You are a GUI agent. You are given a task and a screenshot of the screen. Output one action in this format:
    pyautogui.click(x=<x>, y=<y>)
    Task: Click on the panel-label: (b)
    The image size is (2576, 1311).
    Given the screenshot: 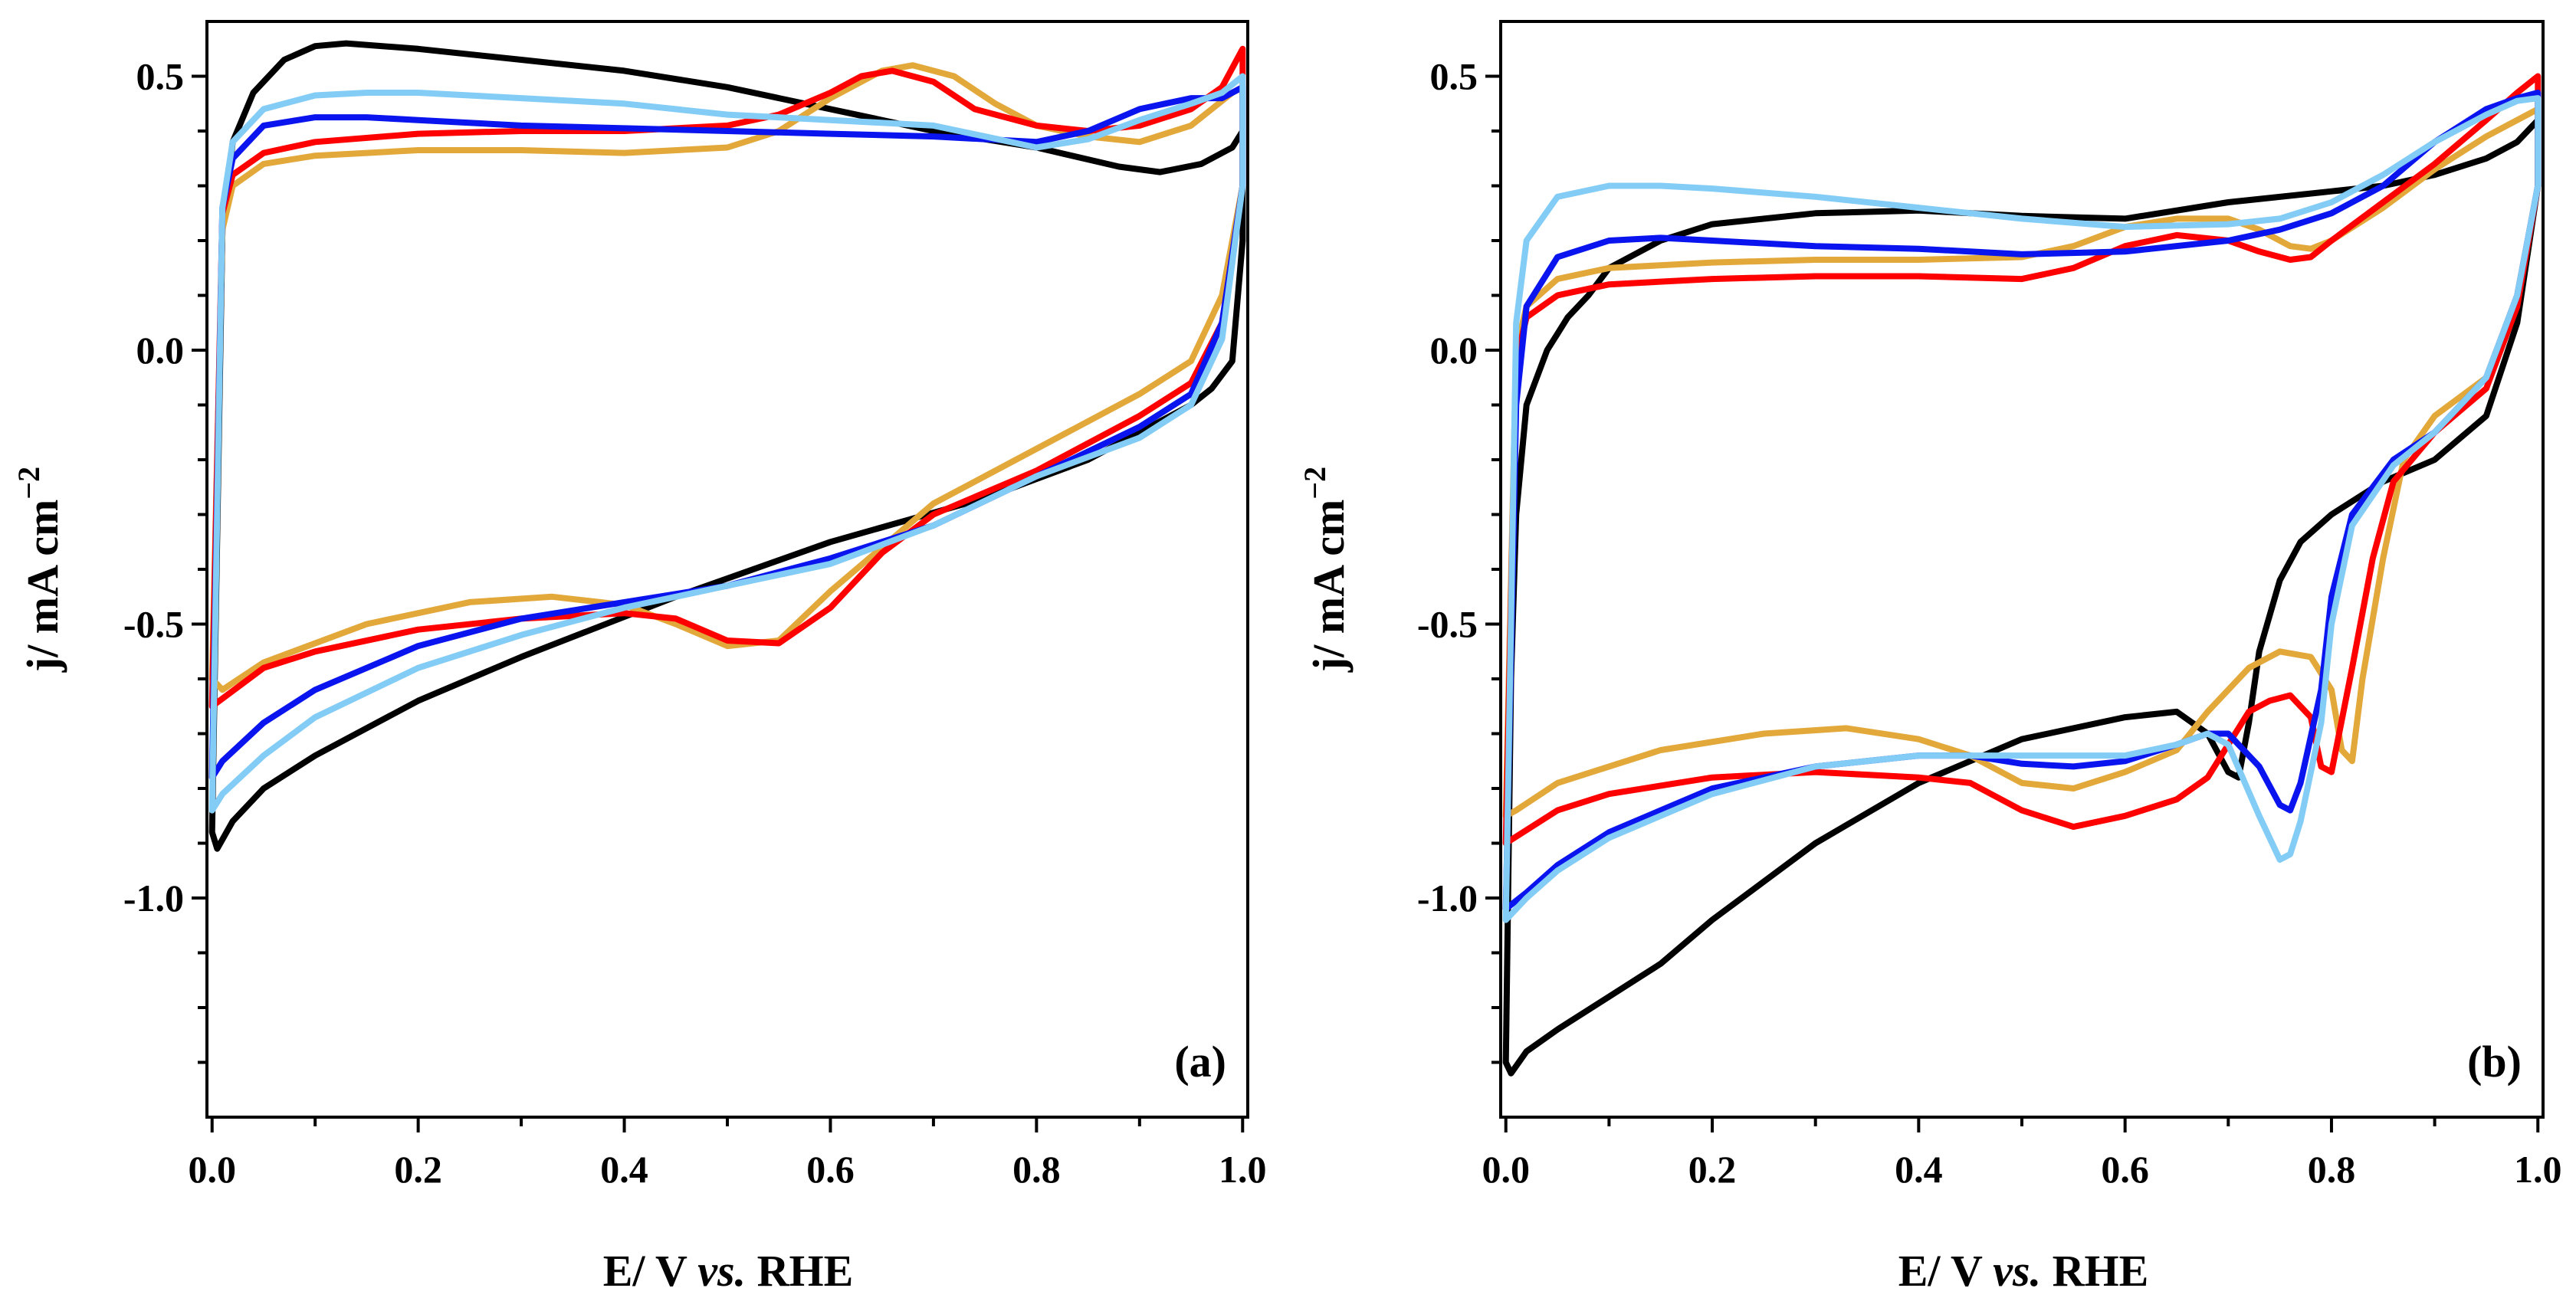 What is the action you would take?
    pyautogui.click(x=2494, y=1061)
    